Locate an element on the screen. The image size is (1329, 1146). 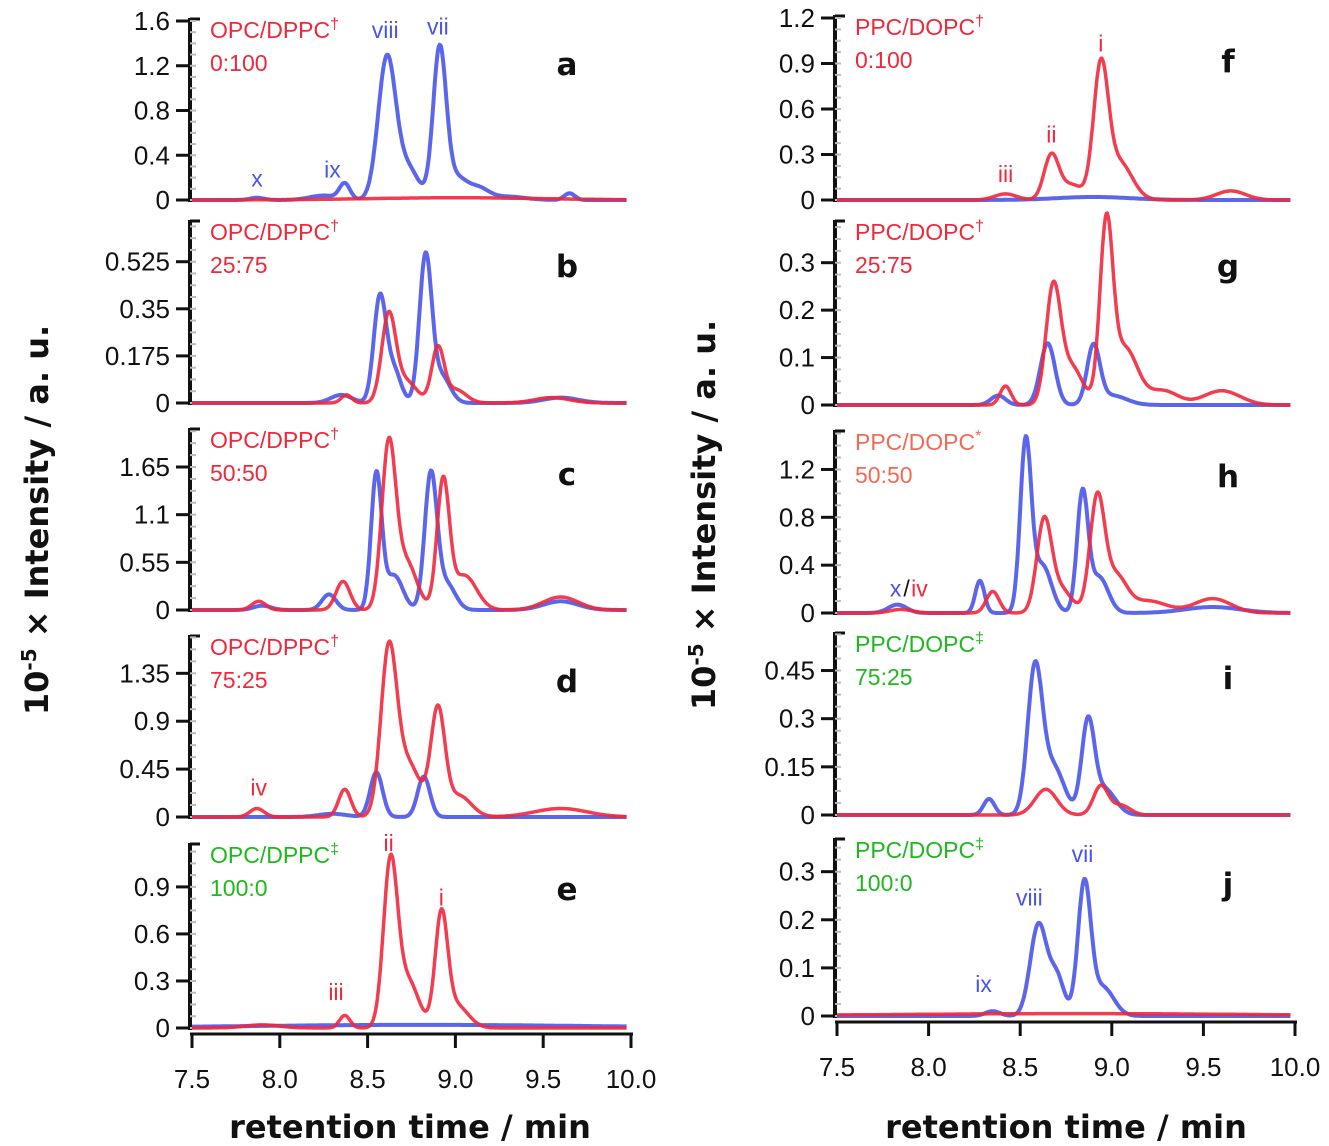
panel-letter: d is located at coordinates (567, 682).